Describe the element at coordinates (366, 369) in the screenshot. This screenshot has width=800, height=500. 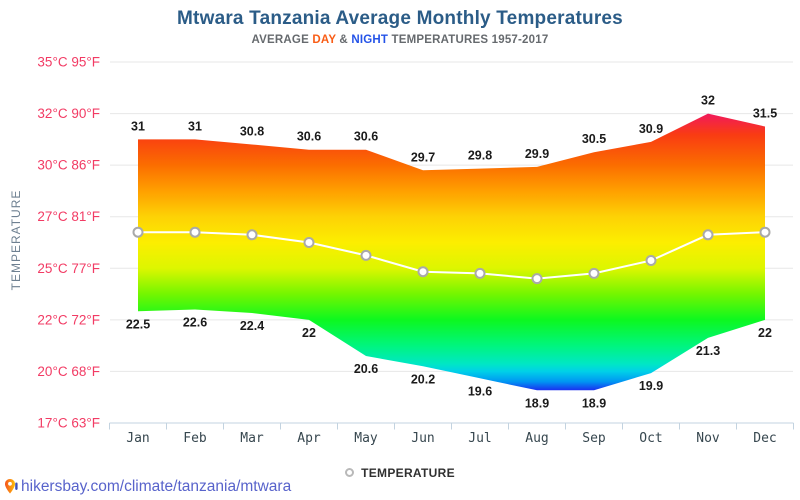
I see `night-value-label: 20.6` at that location.